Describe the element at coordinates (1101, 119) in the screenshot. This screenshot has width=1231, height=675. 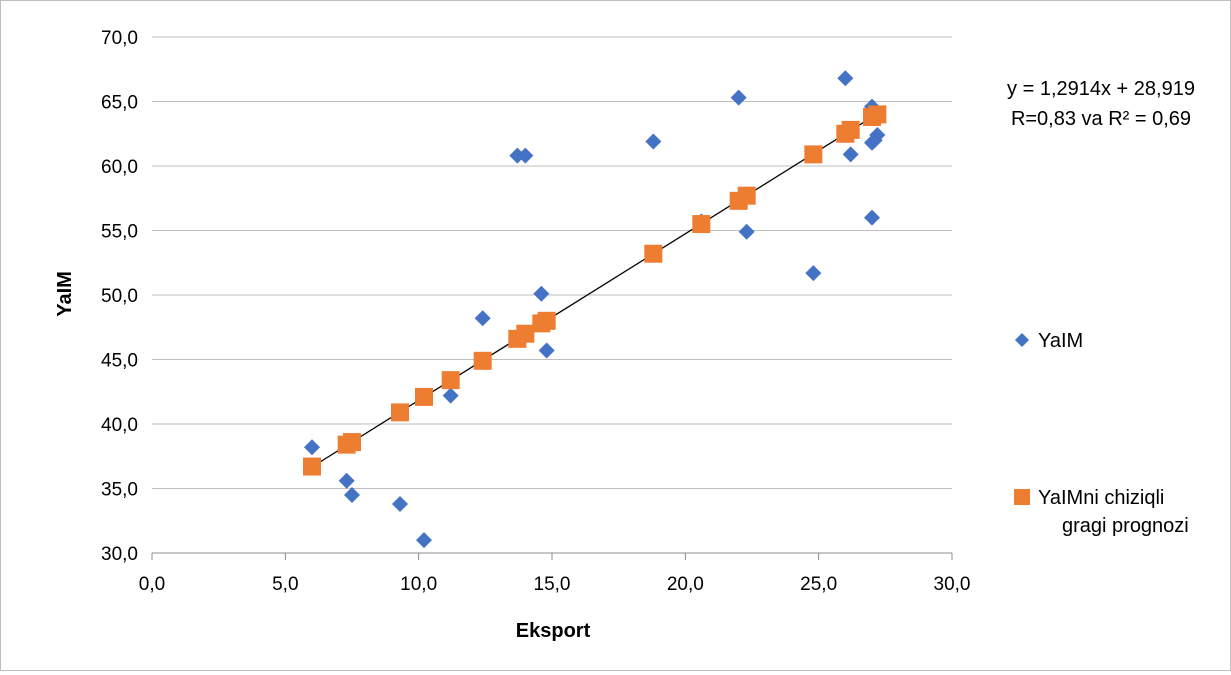
I see `trendline-r-value: R=0,83 va R² = 0,69` at that location.